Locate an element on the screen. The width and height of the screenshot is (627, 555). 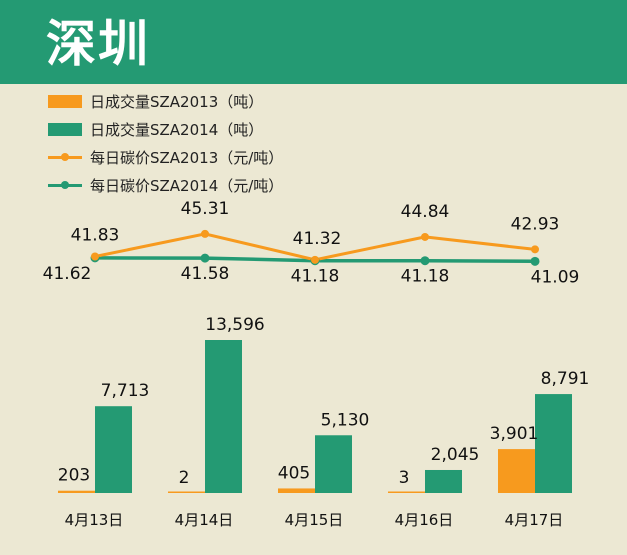
bar-value-label-2014: 5,130 is located at coordinates (345, 420).